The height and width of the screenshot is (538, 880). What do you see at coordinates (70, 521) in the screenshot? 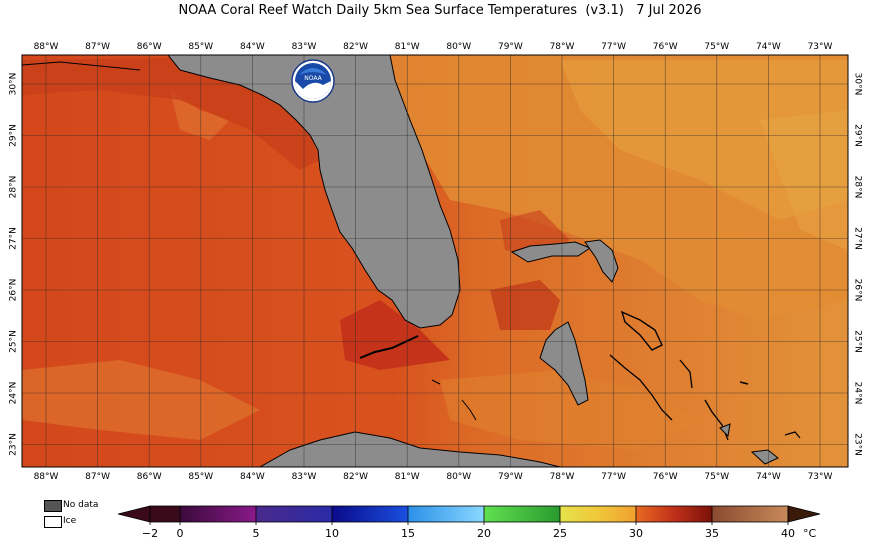
I see `ice-label: Ice` at bounding box center [70, 521].